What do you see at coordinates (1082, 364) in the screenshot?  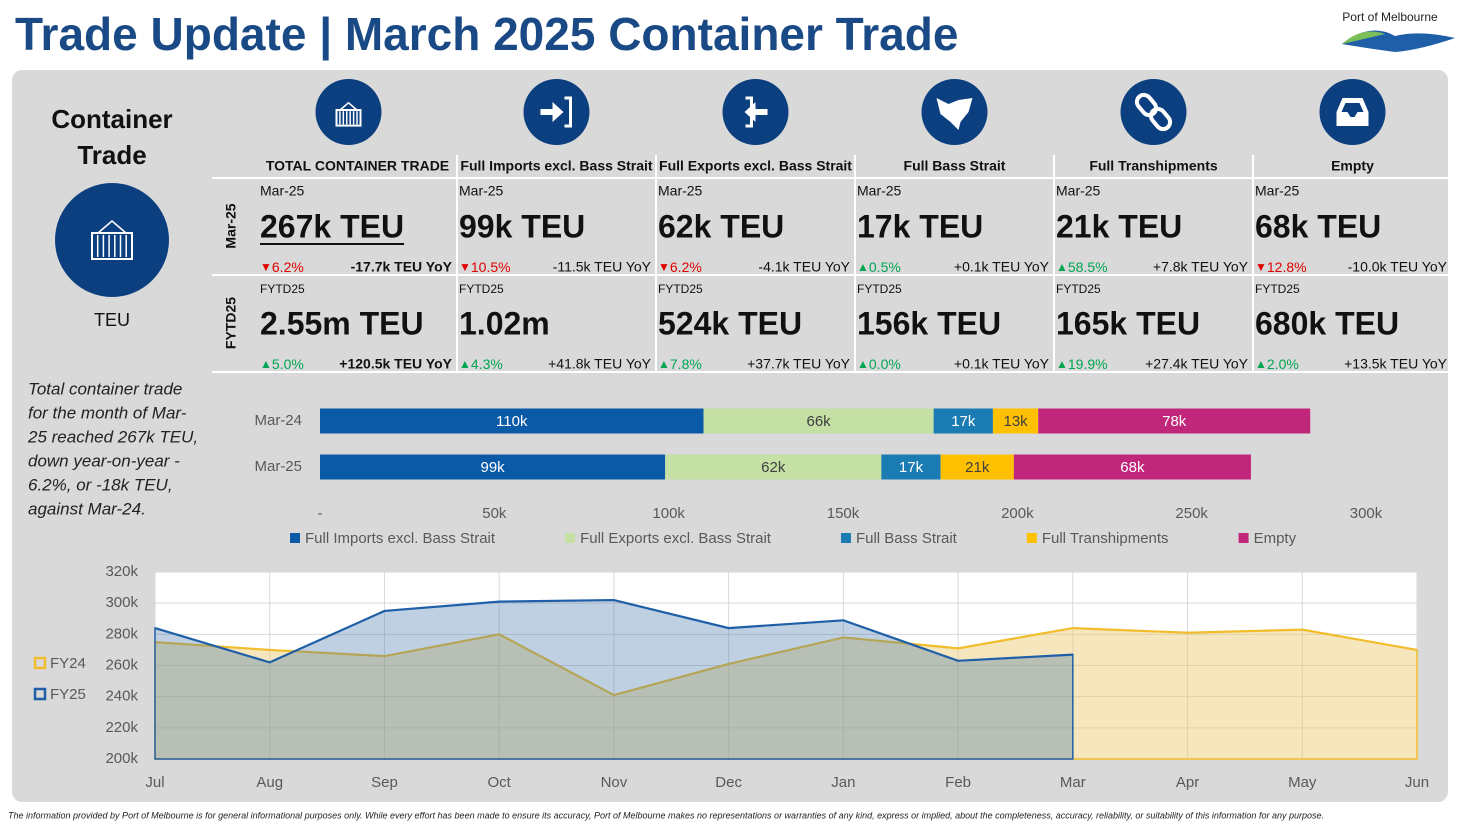 I see `kpi-change: ▲19.9%` at bounding box center [1082, 364].